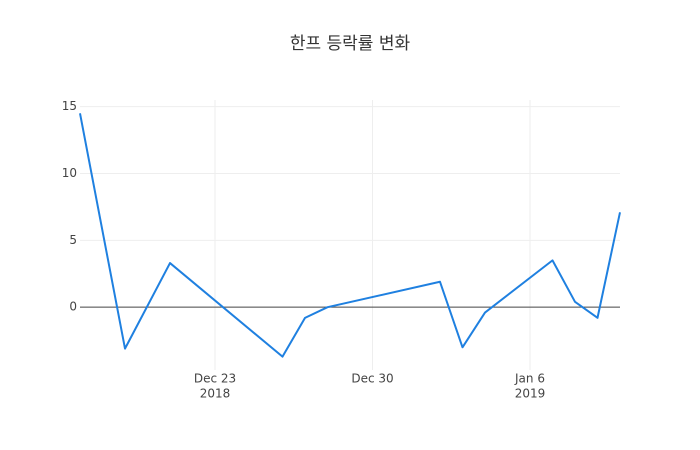  I want to click on y-tick-label: 5, so click(73, 240).